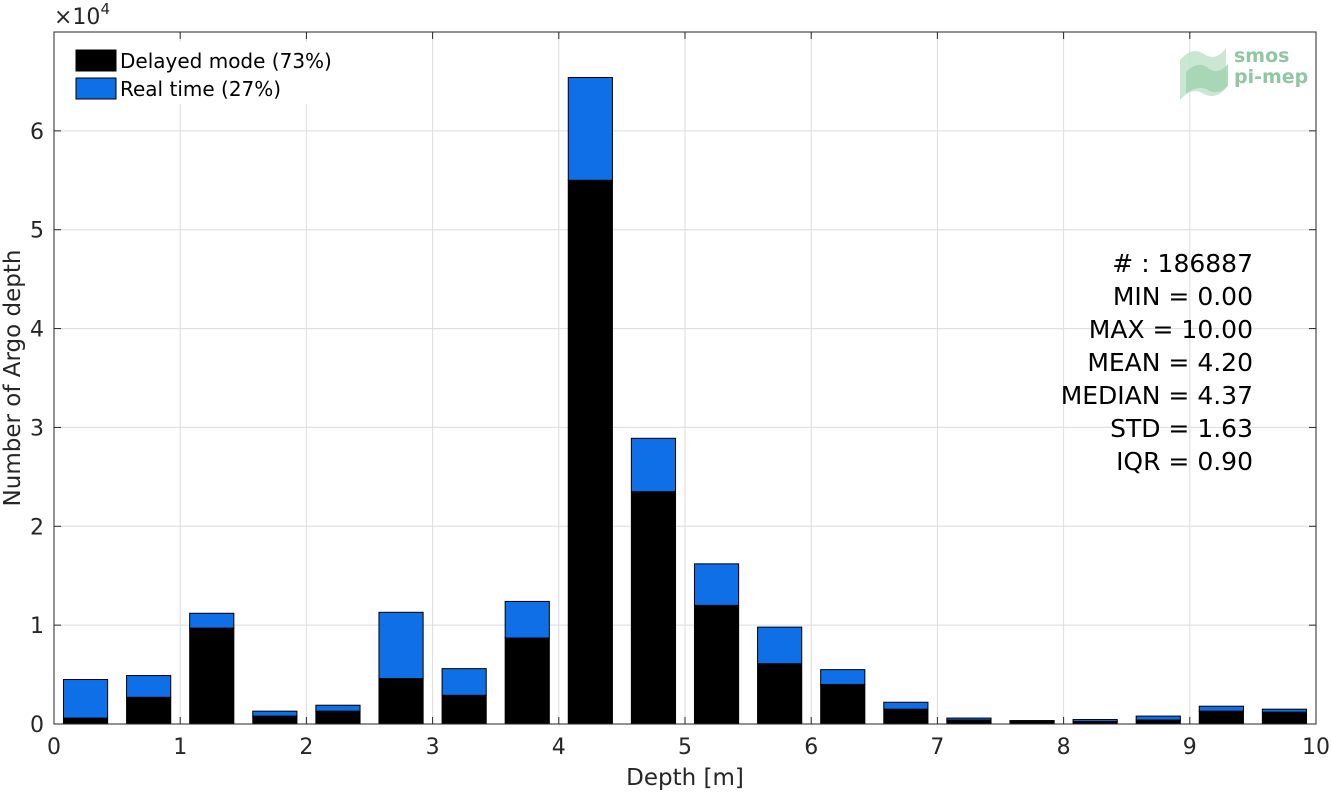  Describe the element at coordinates (1271, 77) in the screenshot. I see `logo-text-pimep: pi-mep` at that location.